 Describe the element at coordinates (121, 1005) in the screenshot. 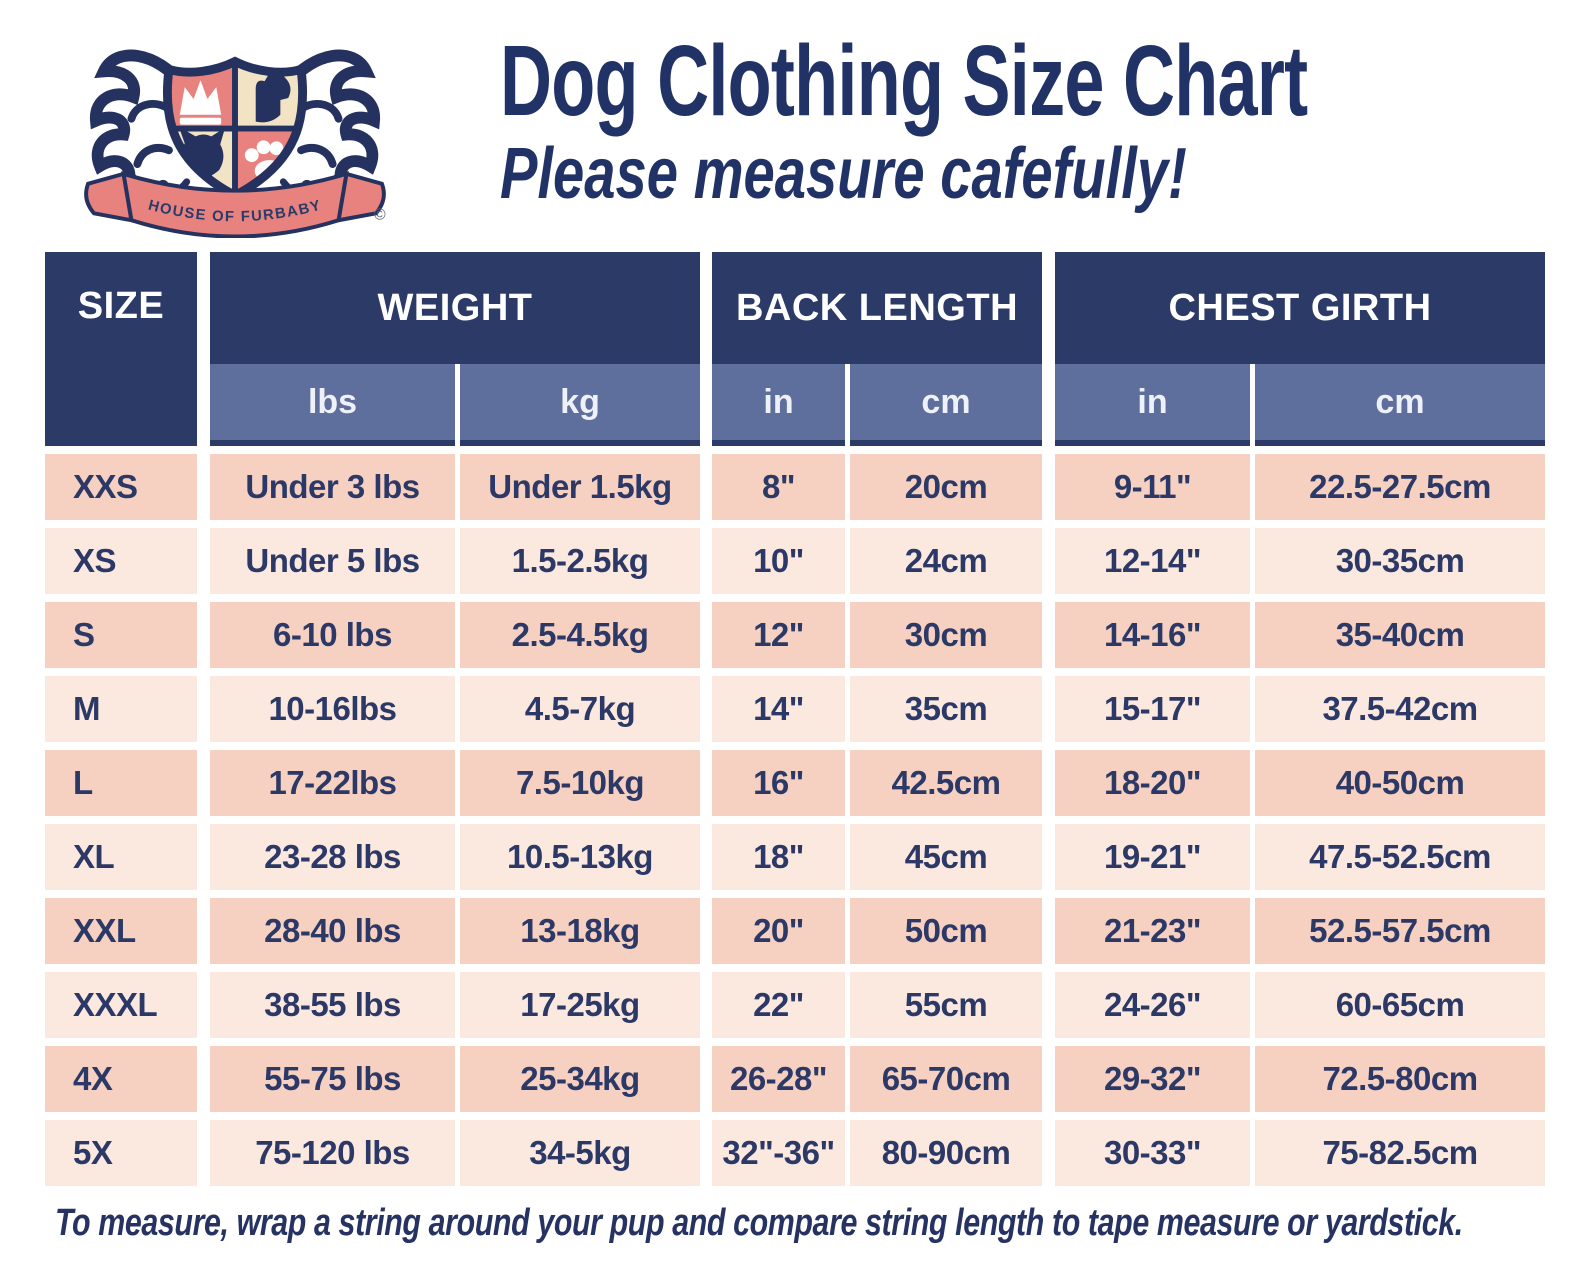

I see `size-cell: XXXL` at that location.